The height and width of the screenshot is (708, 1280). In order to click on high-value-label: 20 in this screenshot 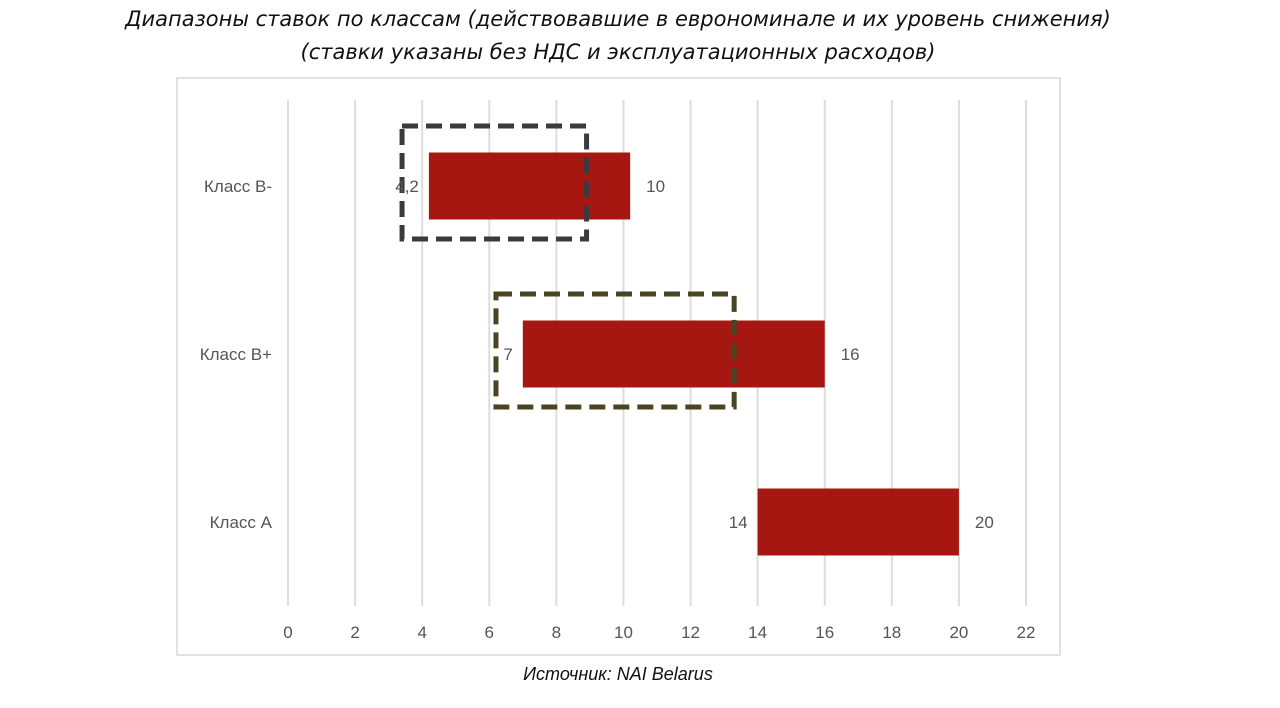, I will do `click(984, 522)`.